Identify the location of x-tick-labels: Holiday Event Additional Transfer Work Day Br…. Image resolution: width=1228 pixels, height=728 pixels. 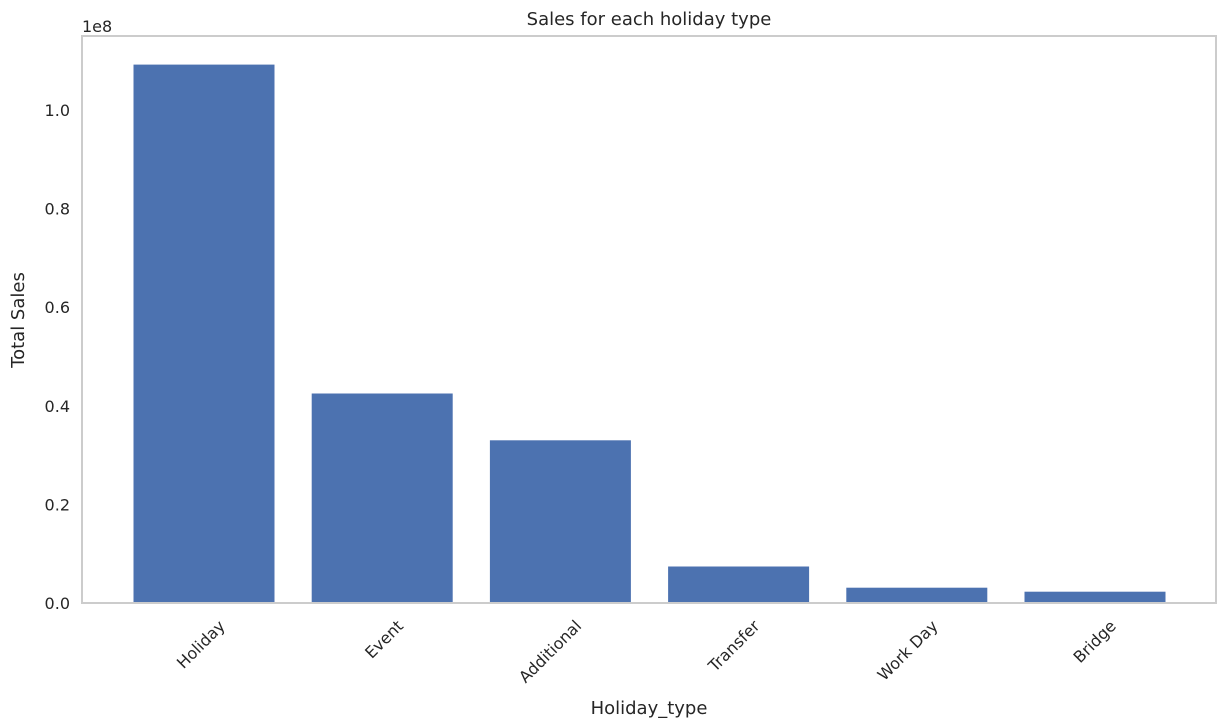
(646, 651).